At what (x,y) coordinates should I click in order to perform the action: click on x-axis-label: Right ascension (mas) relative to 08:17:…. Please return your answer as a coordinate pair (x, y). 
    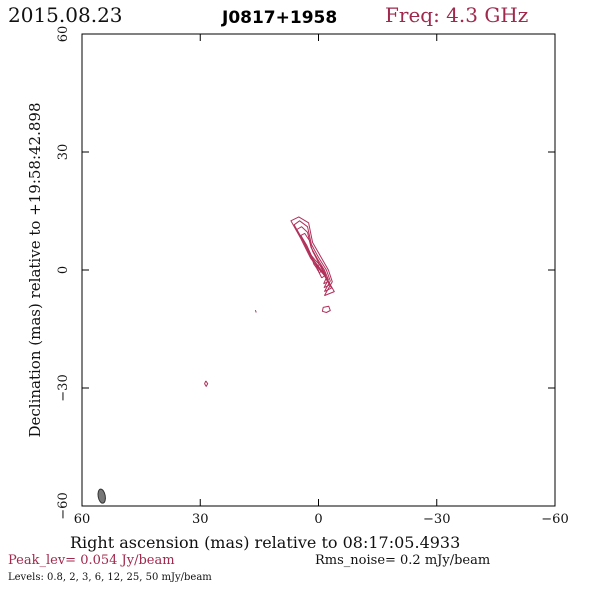
    Looking at the image, I should click on (265, 542).